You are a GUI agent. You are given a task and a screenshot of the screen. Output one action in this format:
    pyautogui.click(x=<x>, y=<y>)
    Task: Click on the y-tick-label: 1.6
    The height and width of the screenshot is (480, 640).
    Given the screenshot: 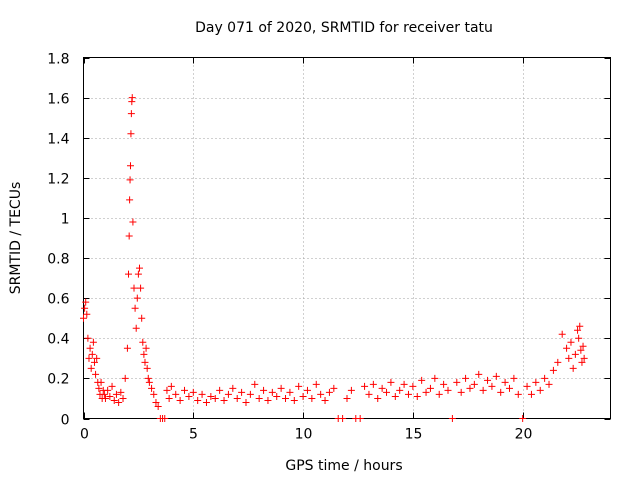 What is the action you would take?
    pyautogui.click(x=58, y=100)
    